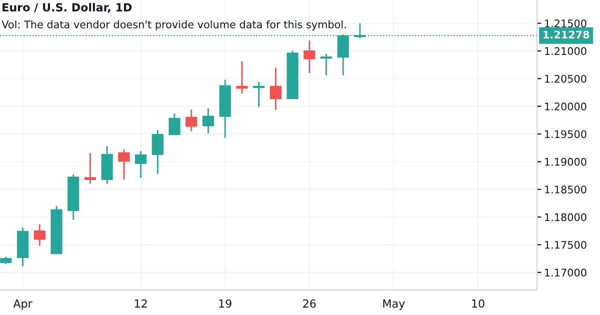  I want to click on x-tick-label: 19, so click(225, 303).